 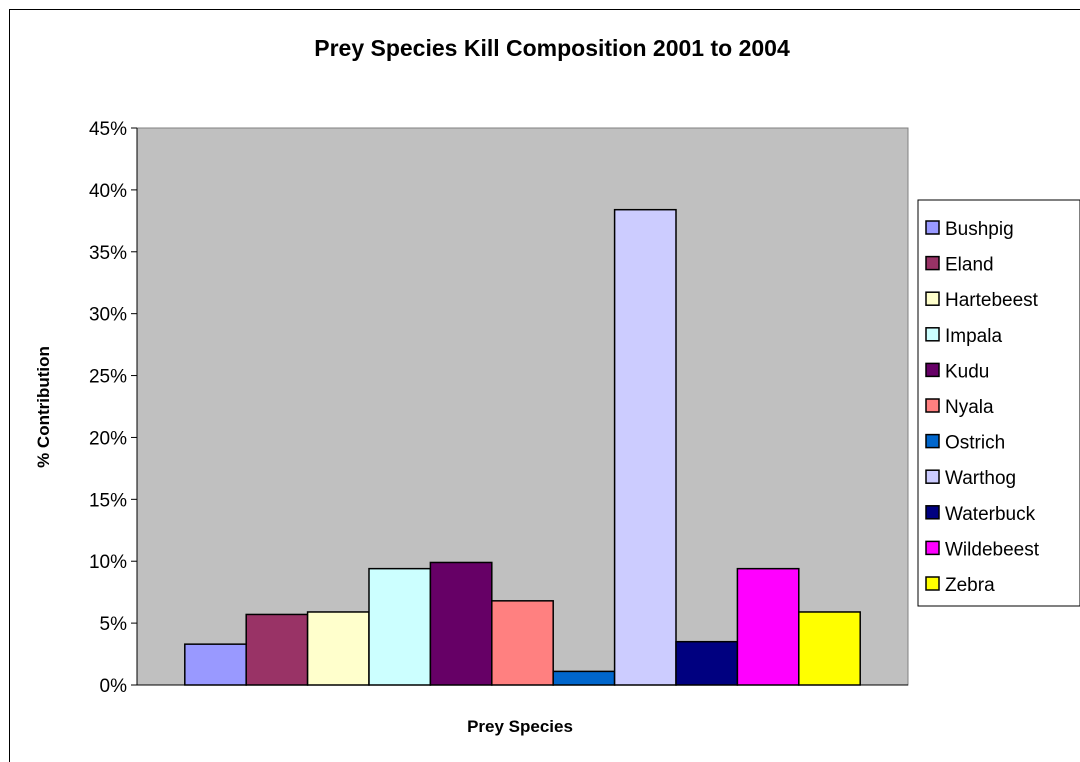 I want to click on bar-kudu, so click(x=461, y=623).